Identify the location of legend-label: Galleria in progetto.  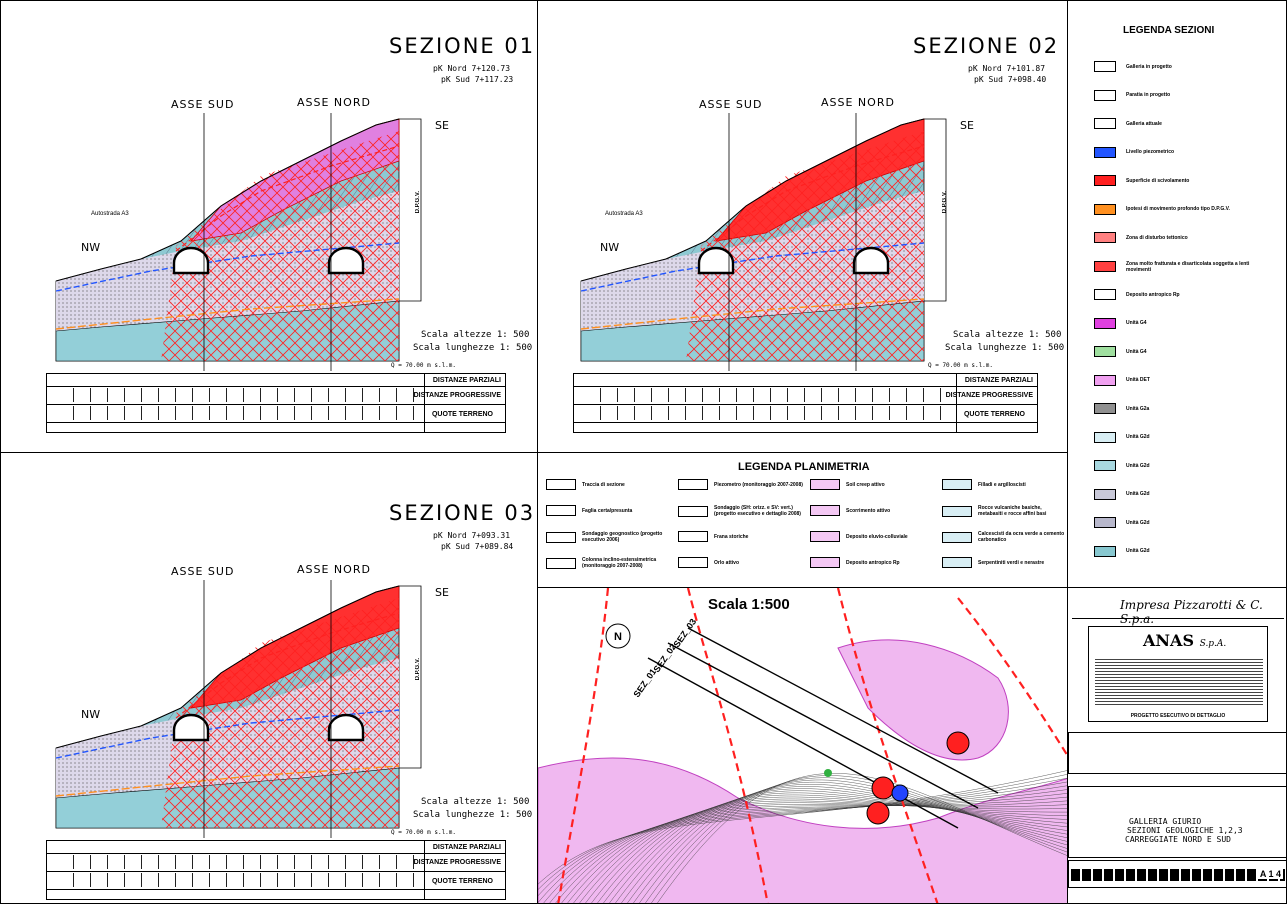
(1149, 66).